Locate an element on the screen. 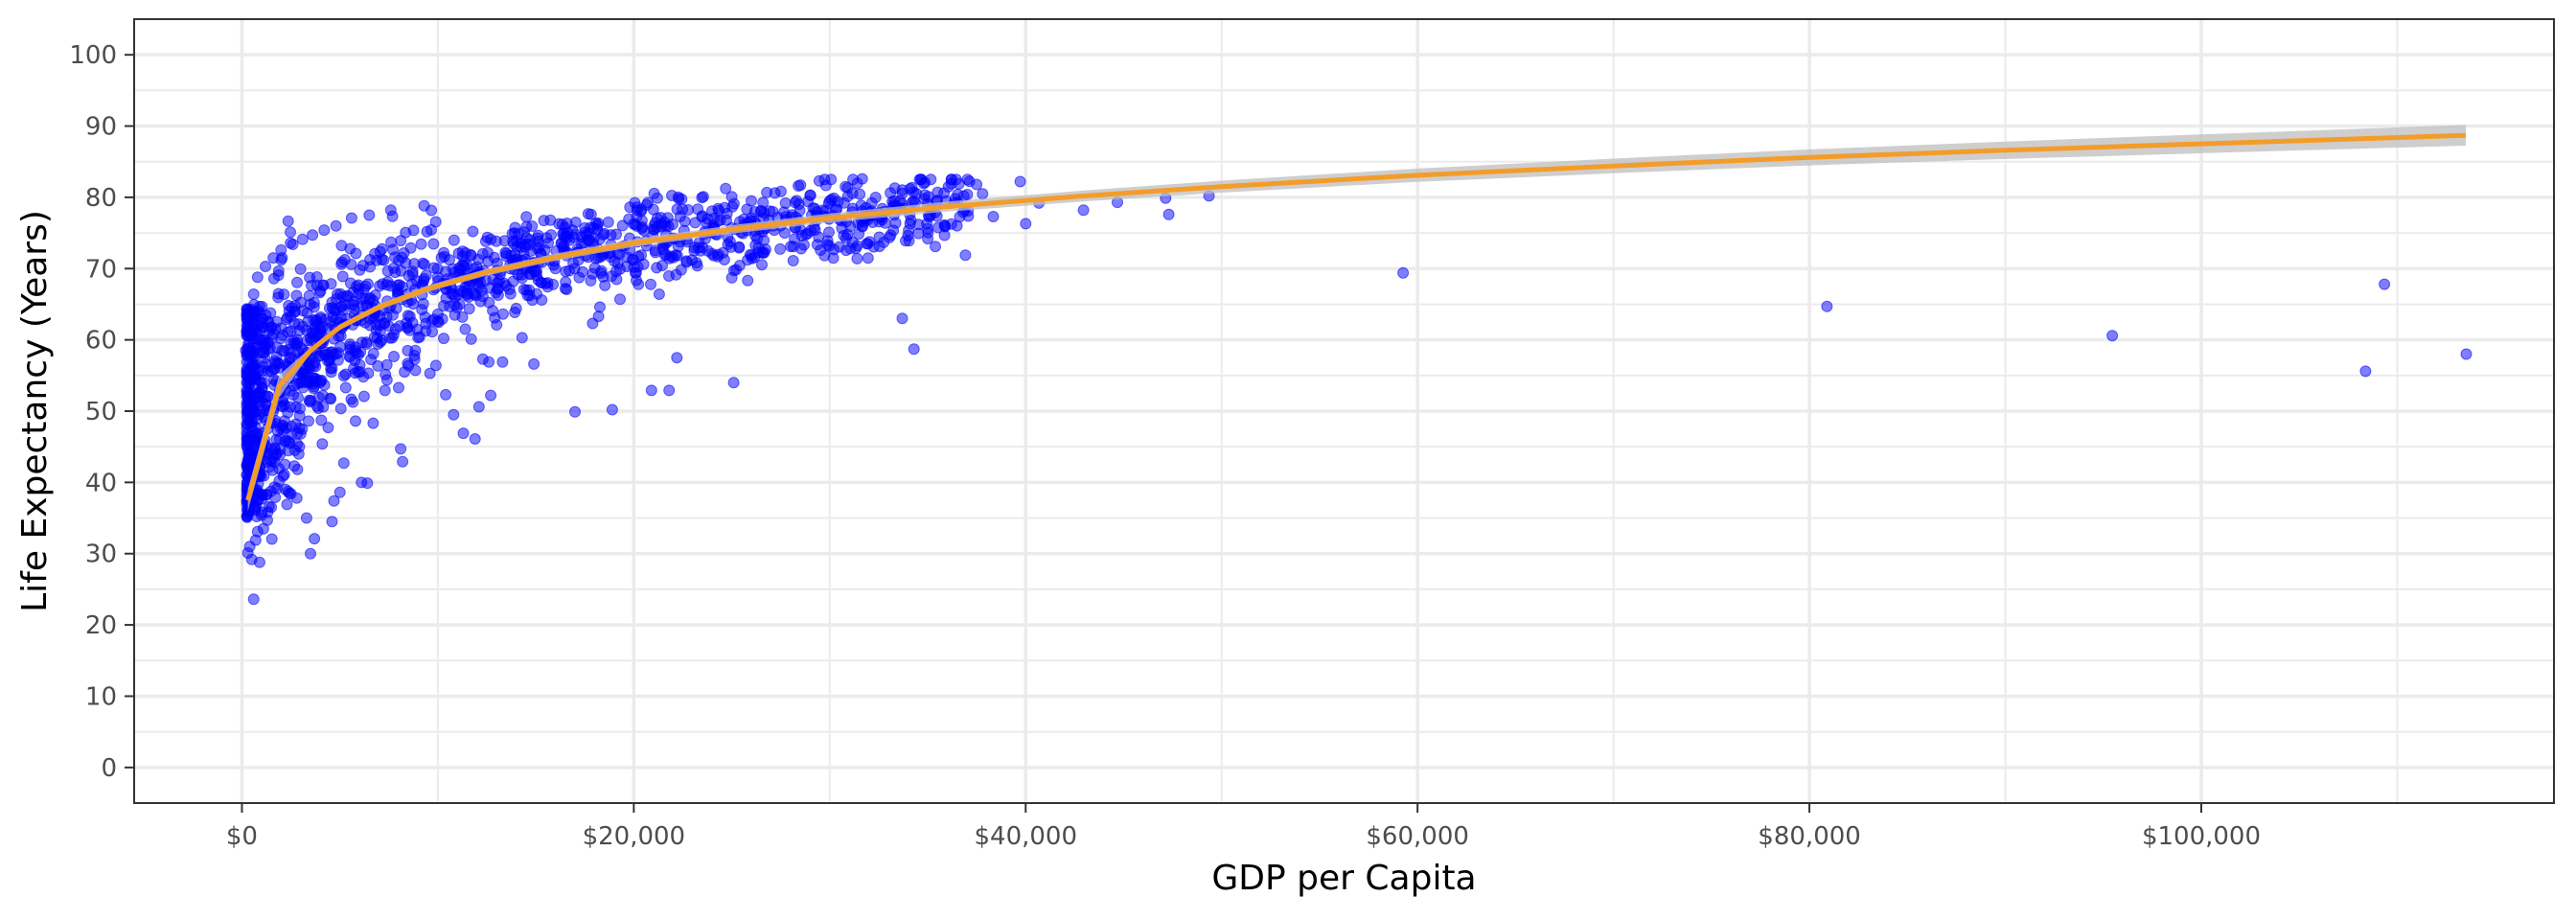 This screenshot has width=2576, height=920. y-tick-label: 90 is located at coordinates (101, 127).